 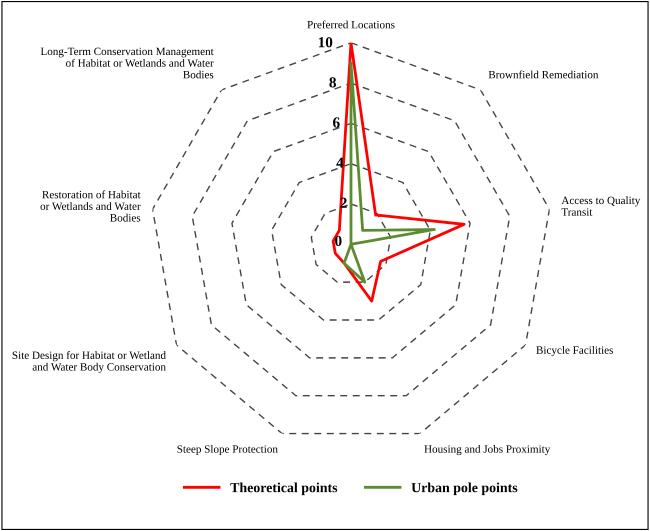 I want to click on spoke-label: Preferred Locations, so click(x=351, y=24).